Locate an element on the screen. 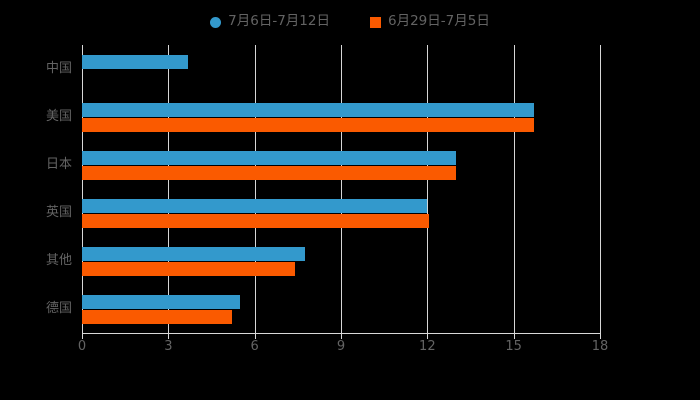  y-axis-label: 其他 is located at coordinates (58, 260).